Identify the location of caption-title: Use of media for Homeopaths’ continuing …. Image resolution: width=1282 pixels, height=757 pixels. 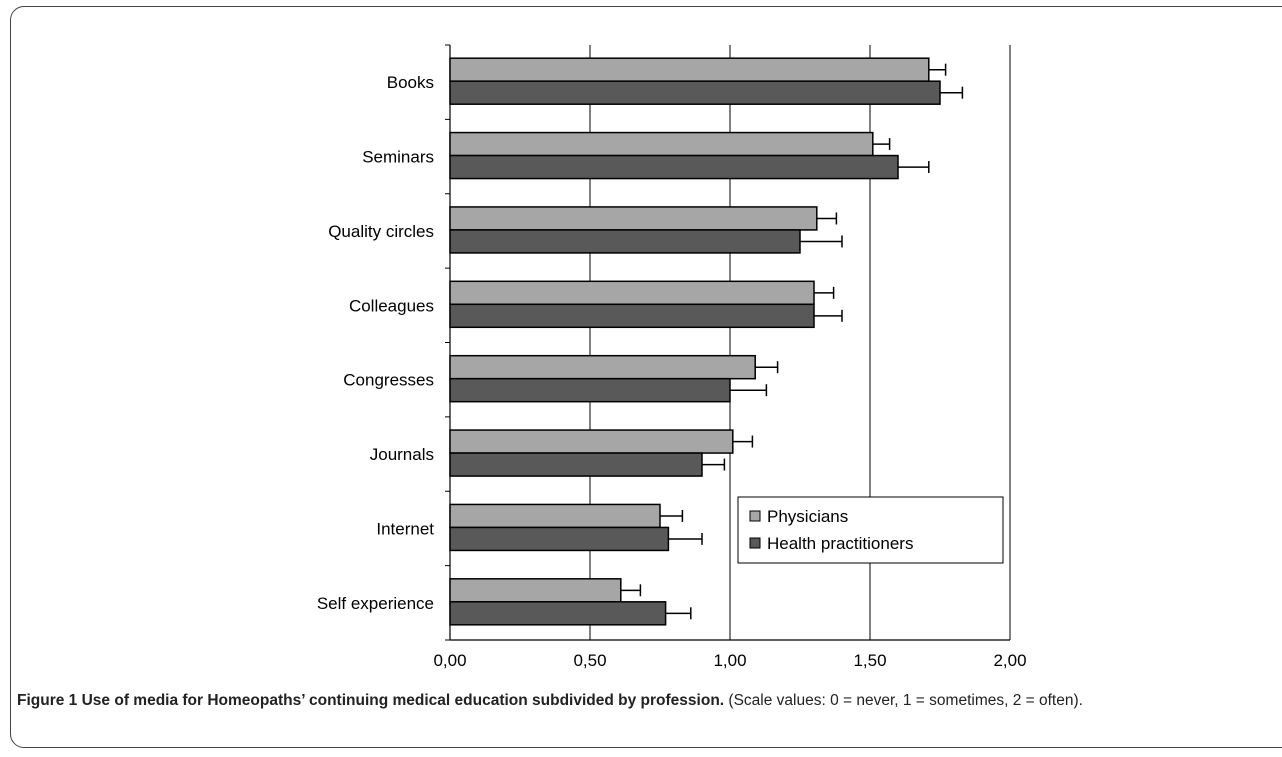
(403, 700).